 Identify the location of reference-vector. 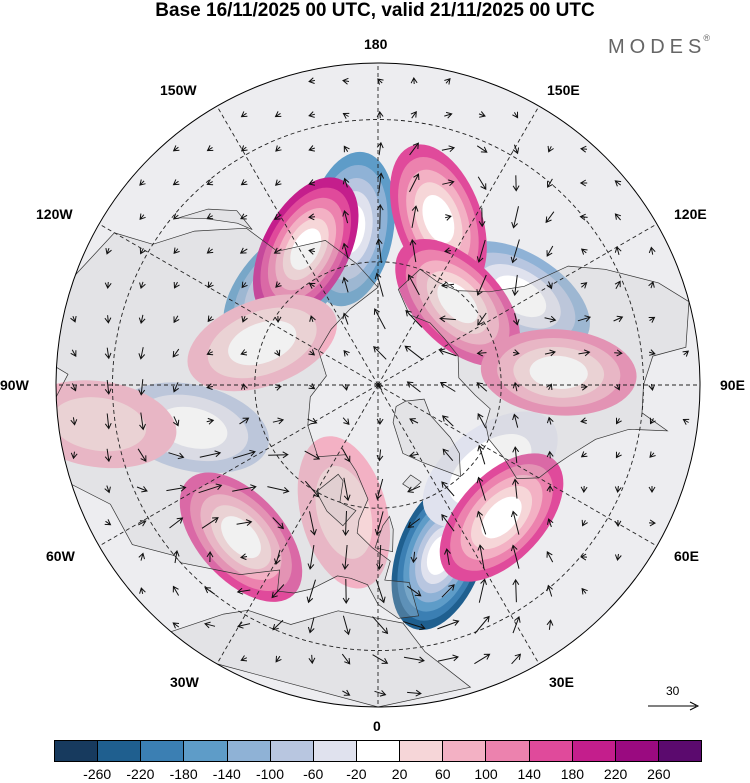
(674, 706).